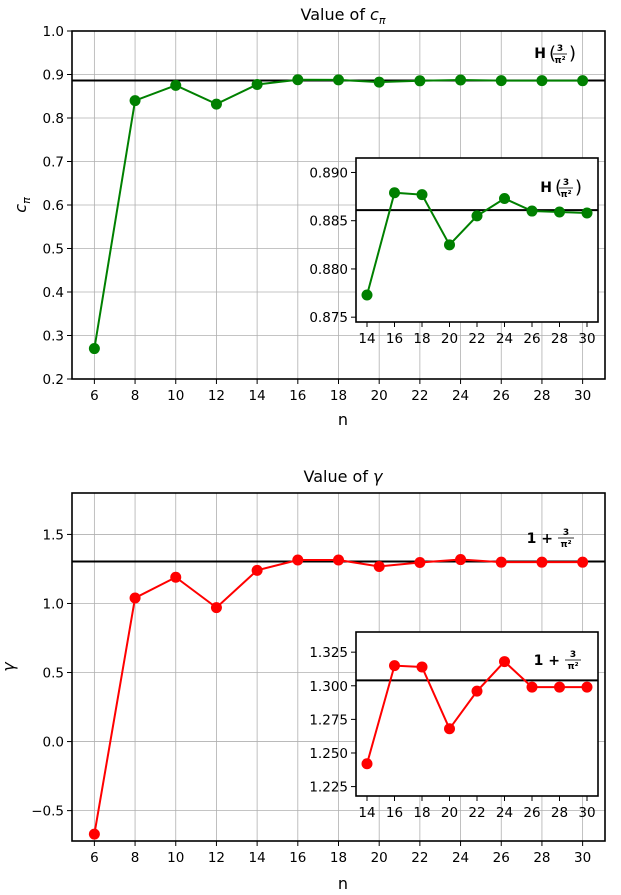 This screenshot has width=621, height=895. What do you see at coordinates (586, 813) in the screenshot?
I see `inset-x-tick-label: 30` at bounding box center [586, 813].